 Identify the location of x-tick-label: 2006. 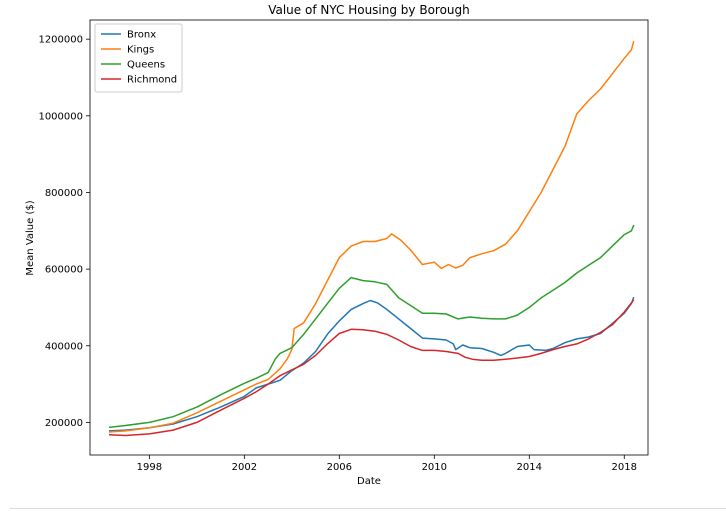
(339, 467).